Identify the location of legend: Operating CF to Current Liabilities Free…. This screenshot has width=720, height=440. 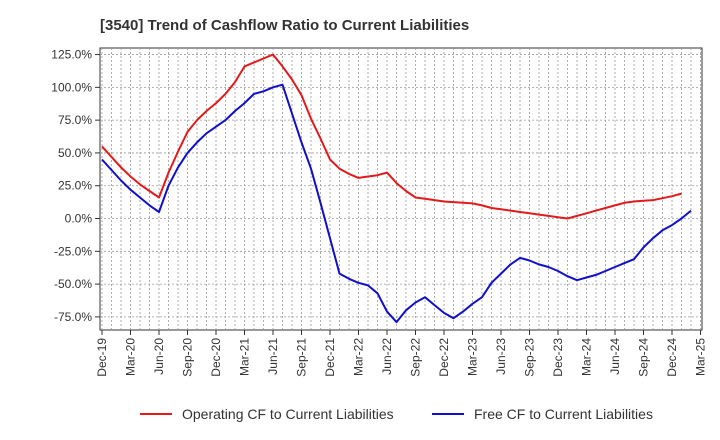
(396, 414).